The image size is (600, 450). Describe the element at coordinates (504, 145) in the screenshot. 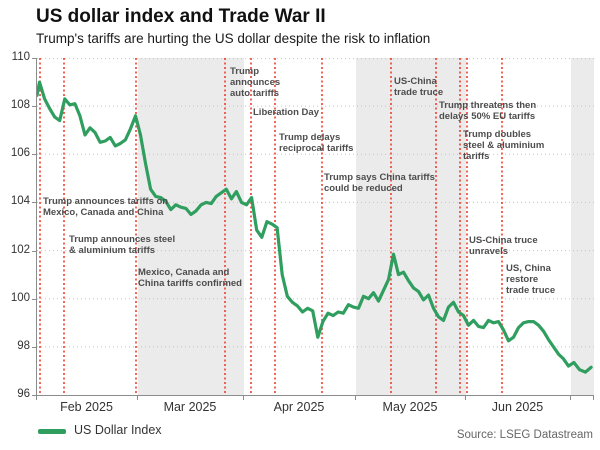

I see `event-annotation: Trump doubles steel & aluminium tariffs` at that location.